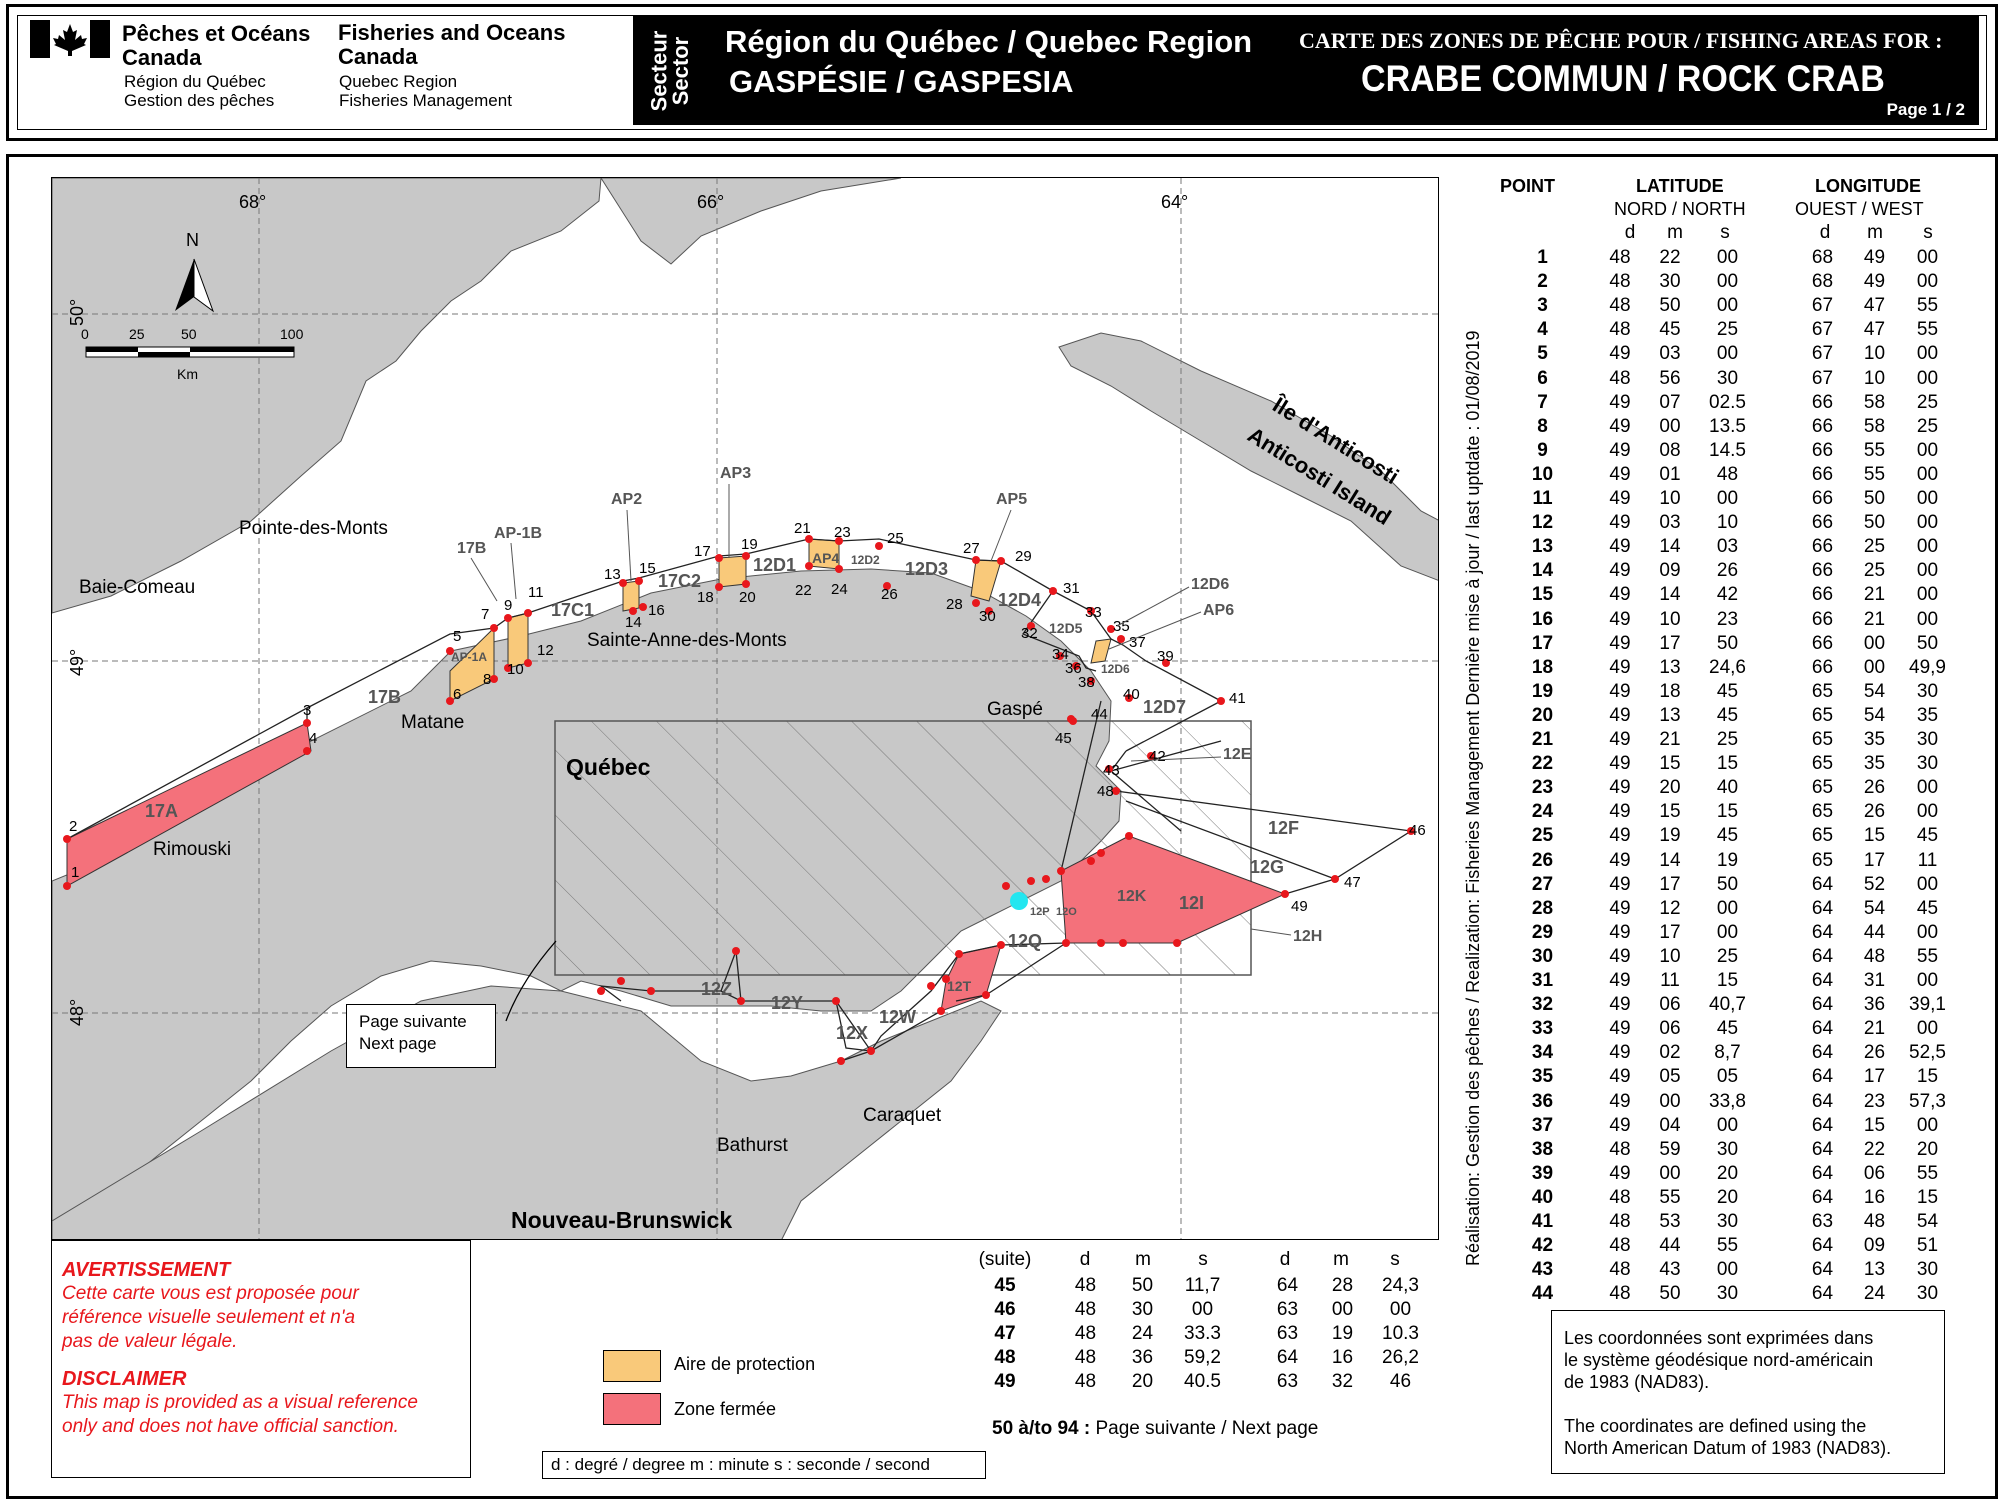 This screenshot has width=2004, height=1503. I want to click on coord-value: 56, so click(1670, 378).